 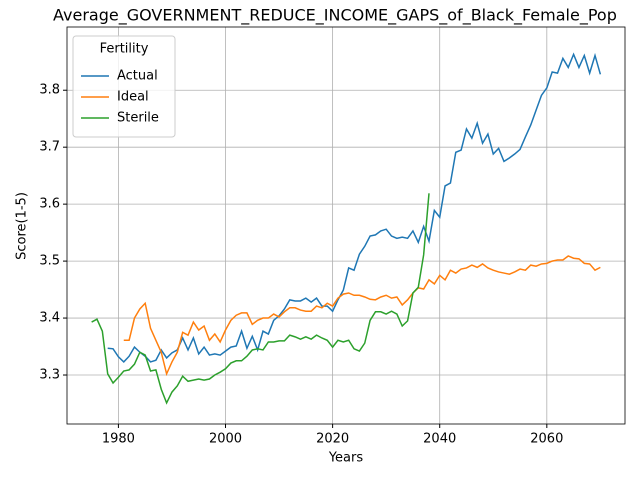 I want to click on x-tick-label: 2040, so click(x=439, y=439).